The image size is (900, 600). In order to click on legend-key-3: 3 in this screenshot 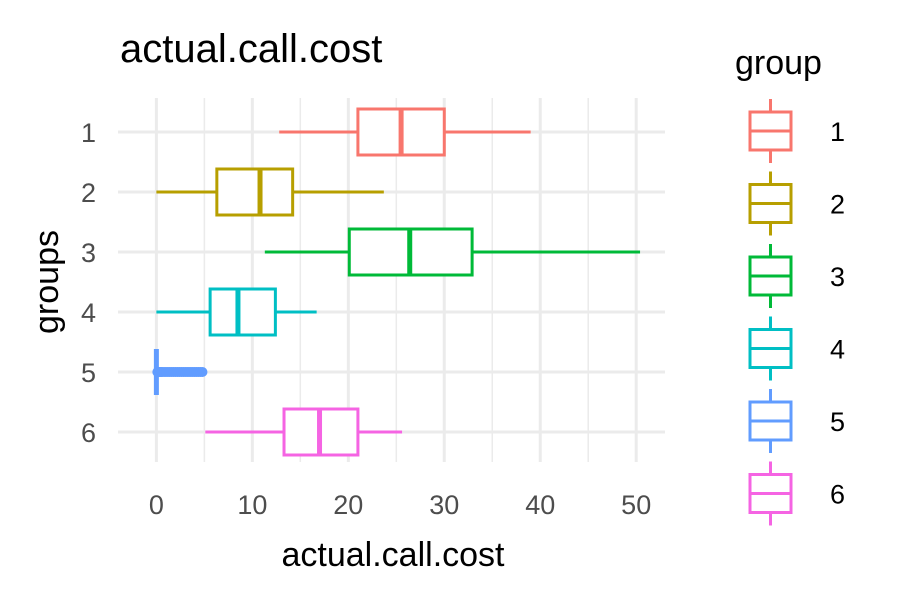, I will do `click(796, 276)`.